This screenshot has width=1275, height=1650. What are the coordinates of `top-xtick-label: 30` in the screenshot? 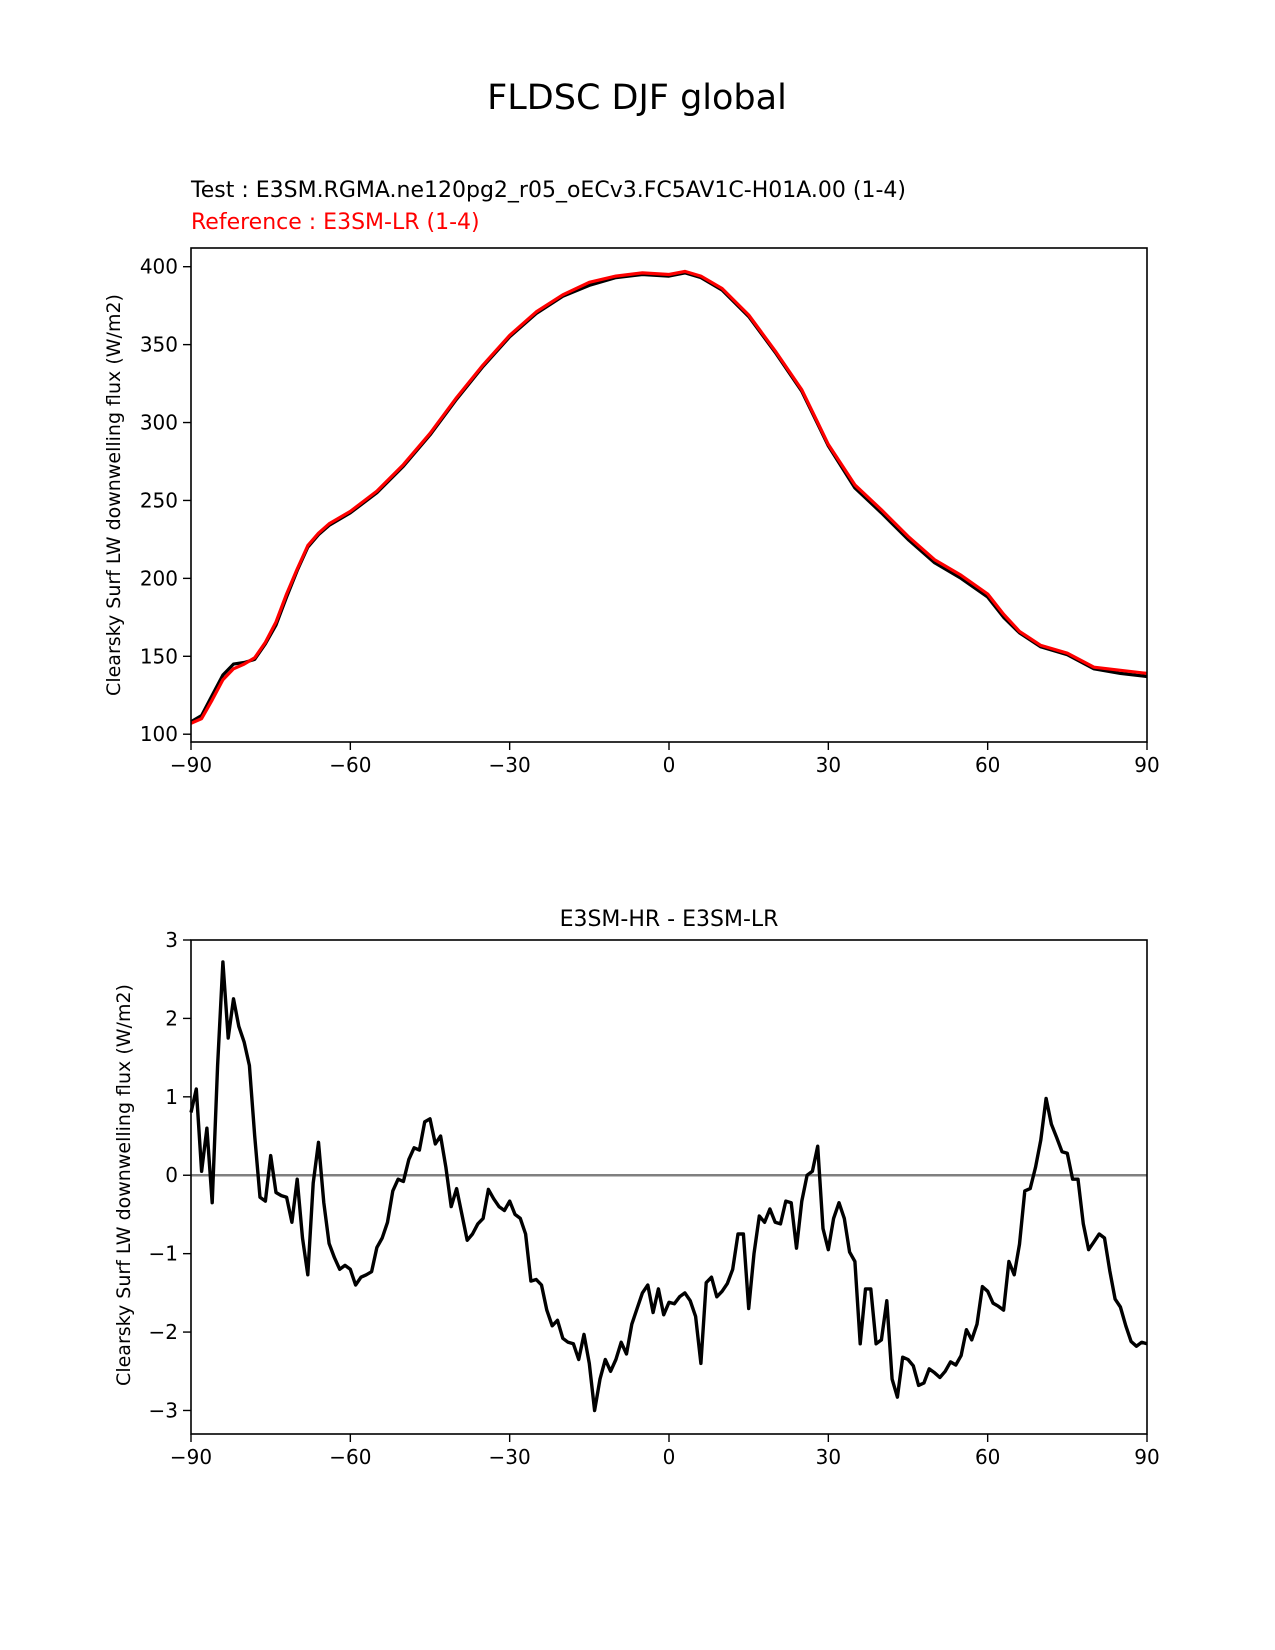 It's located at (828, 765).